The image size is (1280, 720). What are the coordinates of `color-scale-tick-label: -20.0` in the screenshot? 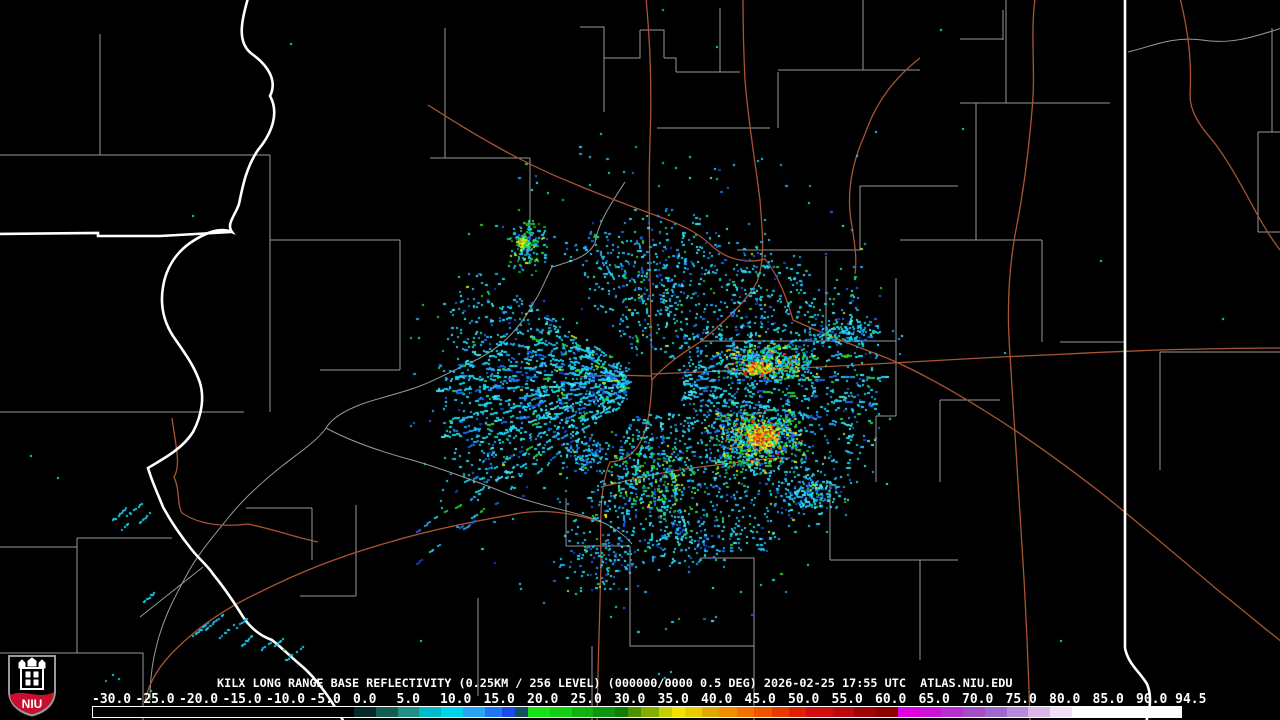 It's located at (199, 699).